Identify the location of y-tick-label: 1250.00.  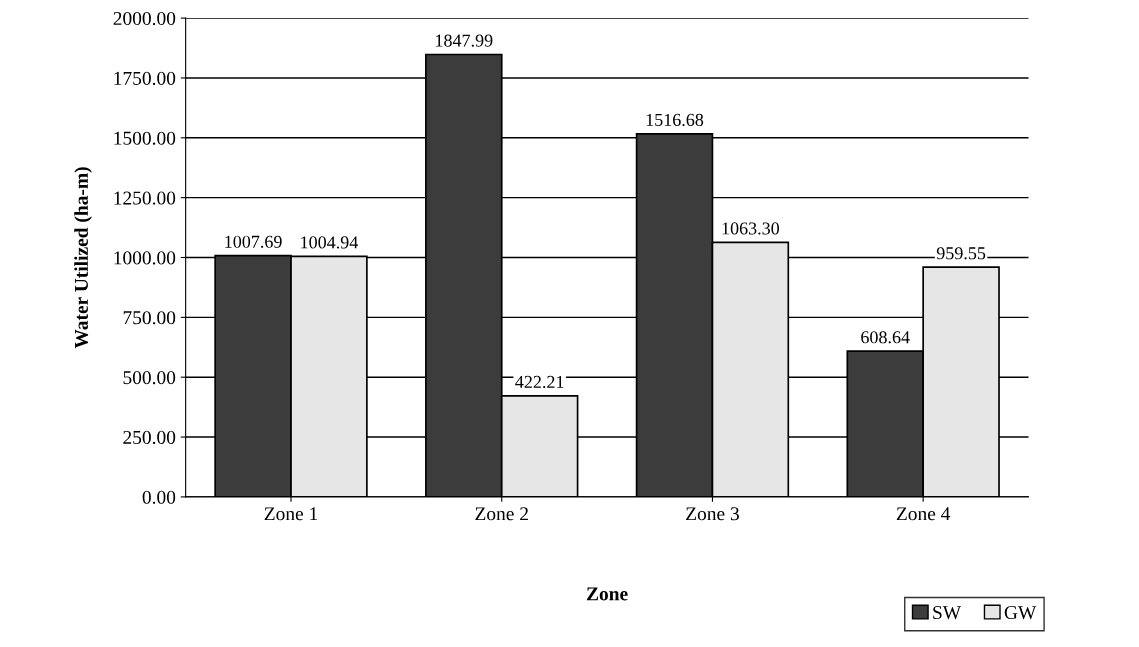
(145, 198).